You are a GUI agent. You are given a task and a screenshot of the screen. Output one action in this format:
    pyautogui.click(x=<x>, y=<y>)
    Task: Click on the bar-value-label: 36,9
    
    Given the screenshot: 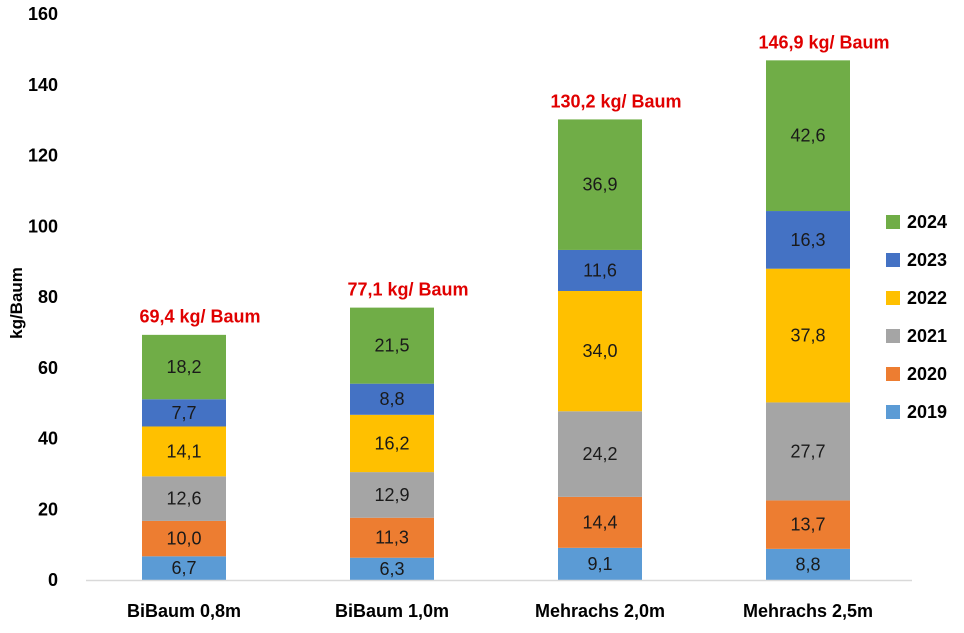 What is the action you would take?
    pyautogui.click(x=599, y=185)
    